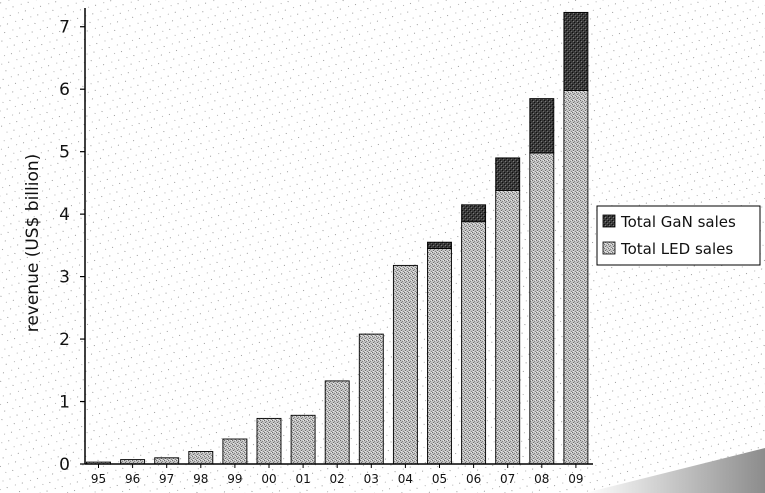  I want to click on legend-label-gan: Total GaN sales, so click(678, 222).